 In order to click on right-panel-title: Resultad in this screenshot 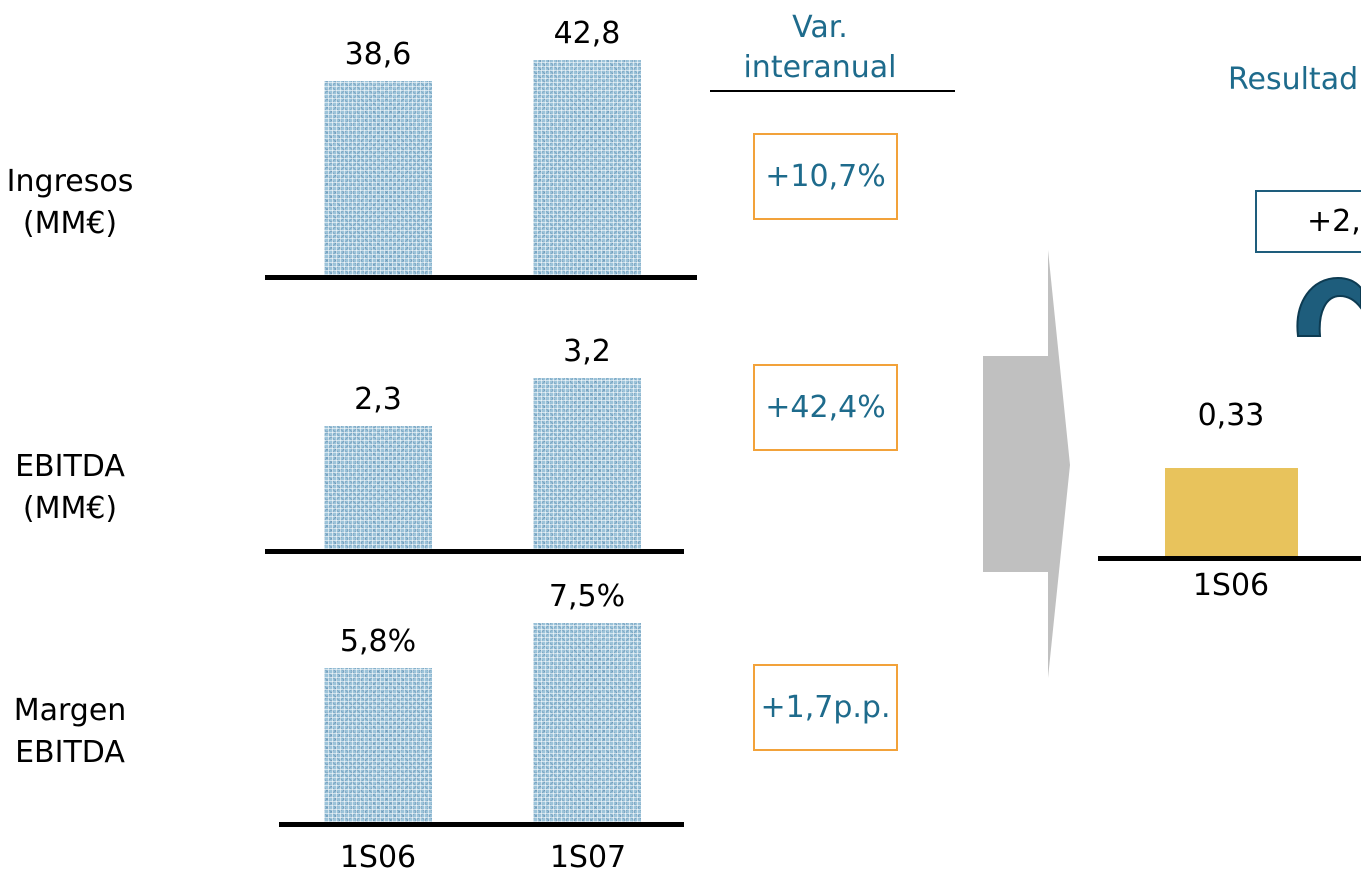, I will do `click(1293, 79)`.